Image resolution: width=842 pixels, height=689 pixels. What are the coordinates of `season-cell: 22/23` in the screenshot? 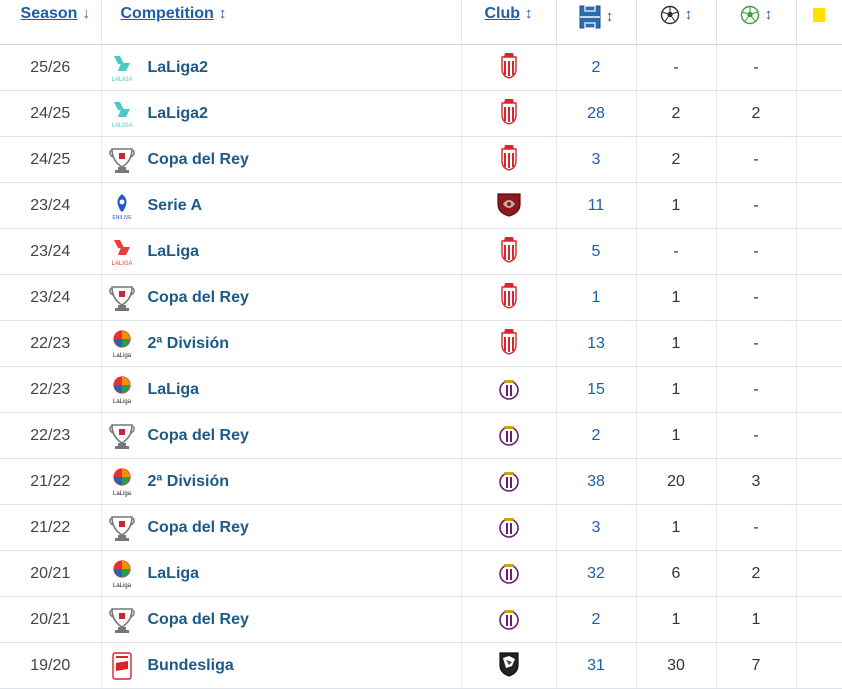 It's located at (51, 435).